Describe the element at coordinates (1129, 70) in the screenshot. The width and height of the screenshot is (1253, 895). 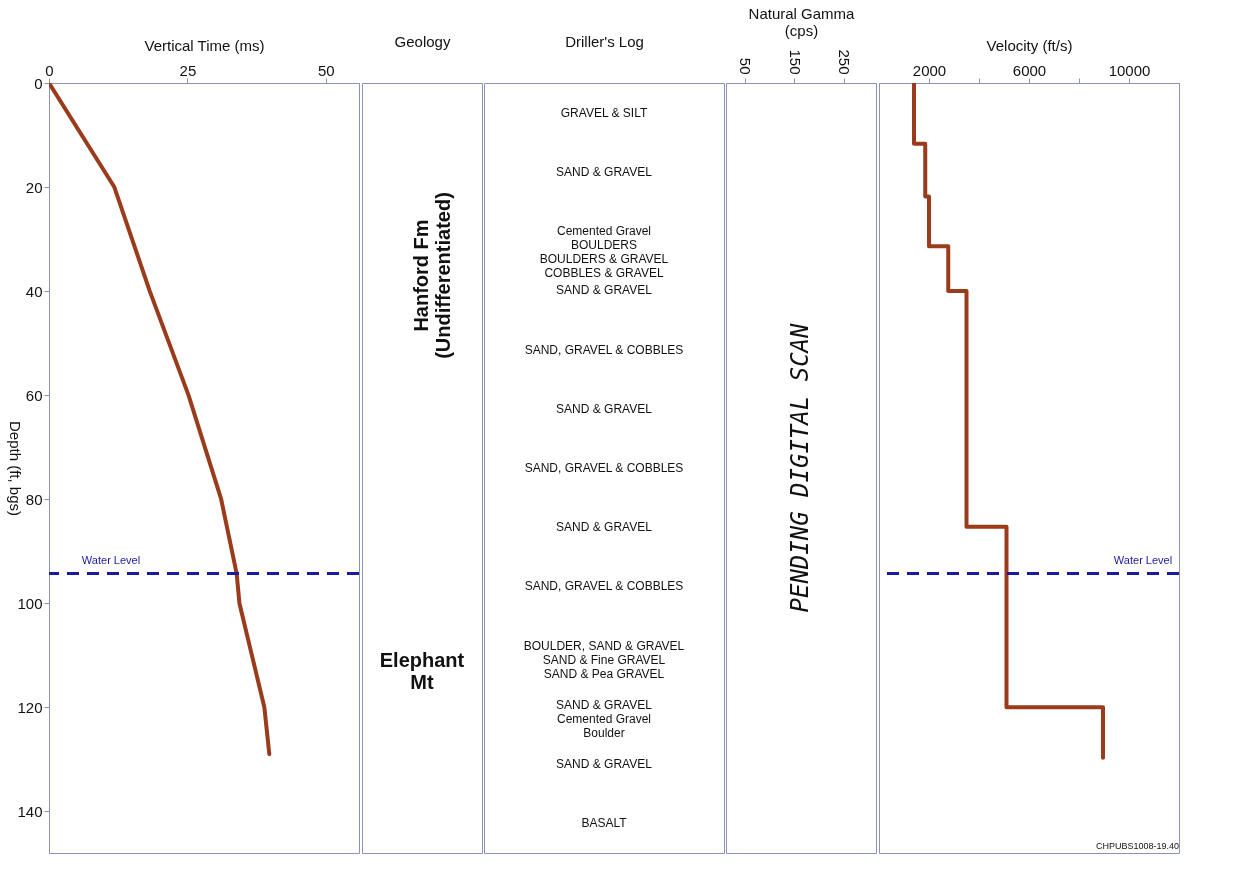
I see `x-tick-label: 10000` at that location.